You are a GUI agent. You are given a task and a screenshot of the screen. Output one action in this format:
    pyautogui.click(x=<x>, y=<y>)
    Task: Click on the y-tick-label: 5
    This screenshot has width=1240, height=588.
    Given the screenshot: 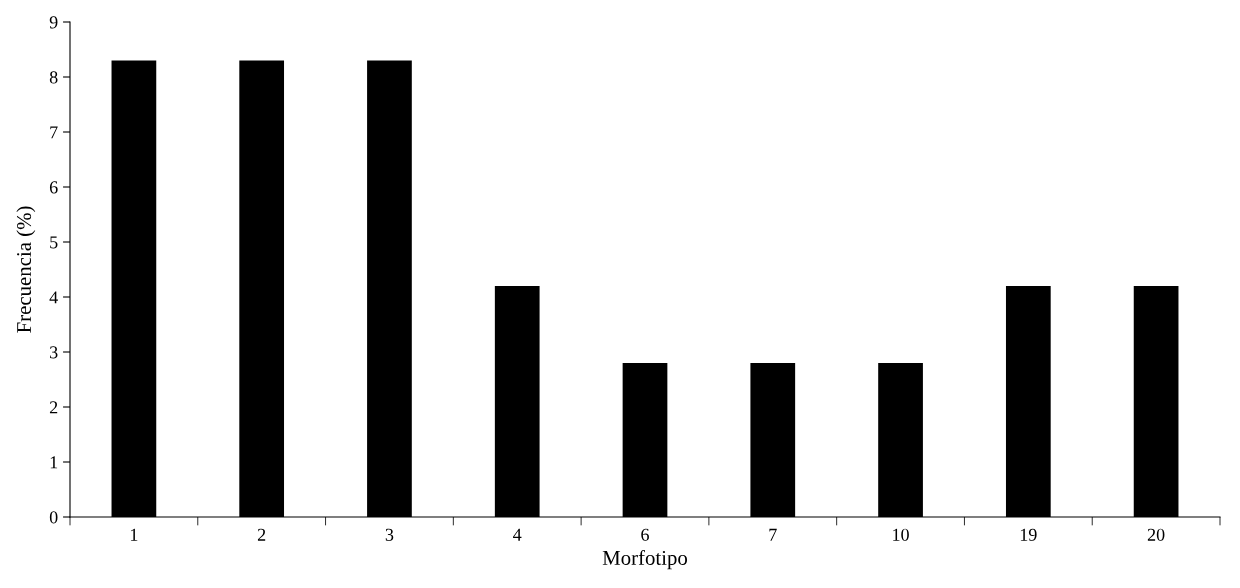 What is the action you would take?
    pyautogui.click(x=54, y=242)
    